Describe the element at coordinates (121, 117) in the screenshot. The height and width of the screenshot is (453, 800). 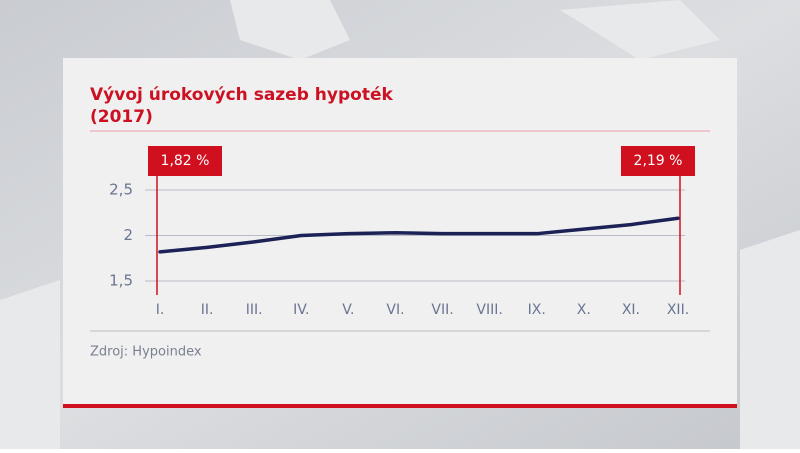
I see `chart-subtitle: (2017)` at that location.